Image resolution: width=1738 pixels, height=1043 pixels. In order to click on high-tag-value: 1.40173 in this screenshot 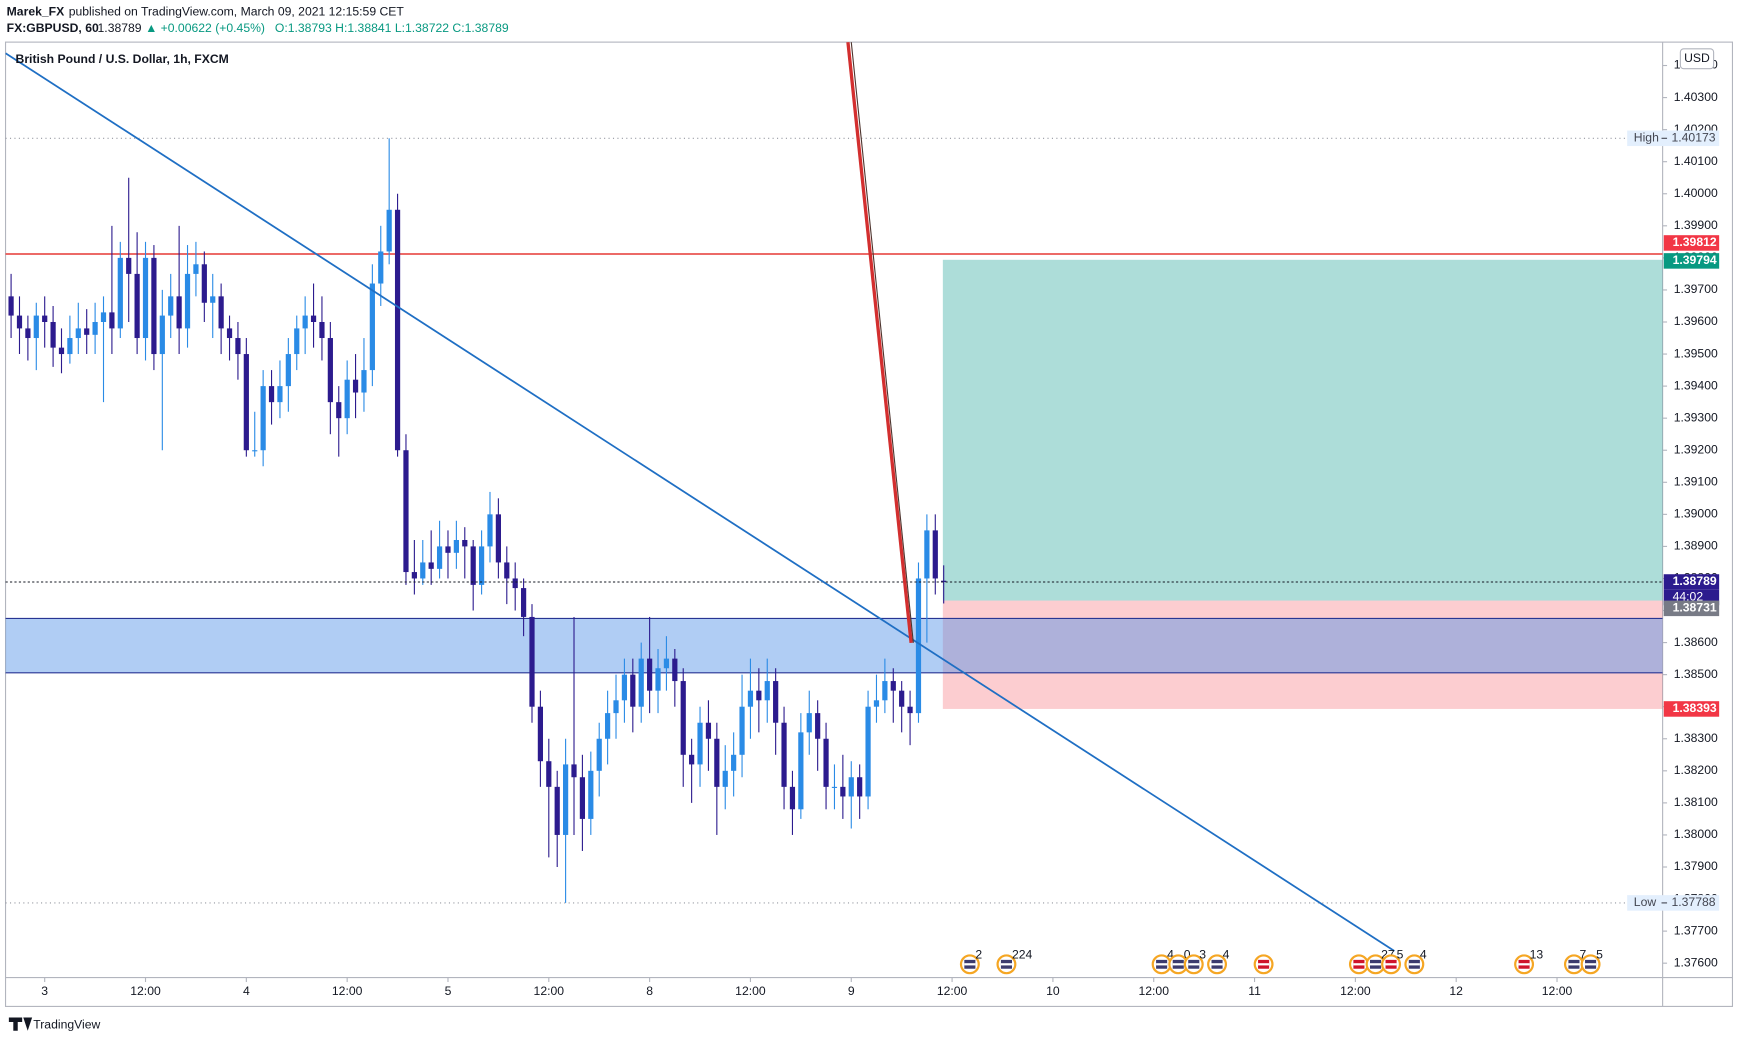, I will do `click(1693, 138)`.